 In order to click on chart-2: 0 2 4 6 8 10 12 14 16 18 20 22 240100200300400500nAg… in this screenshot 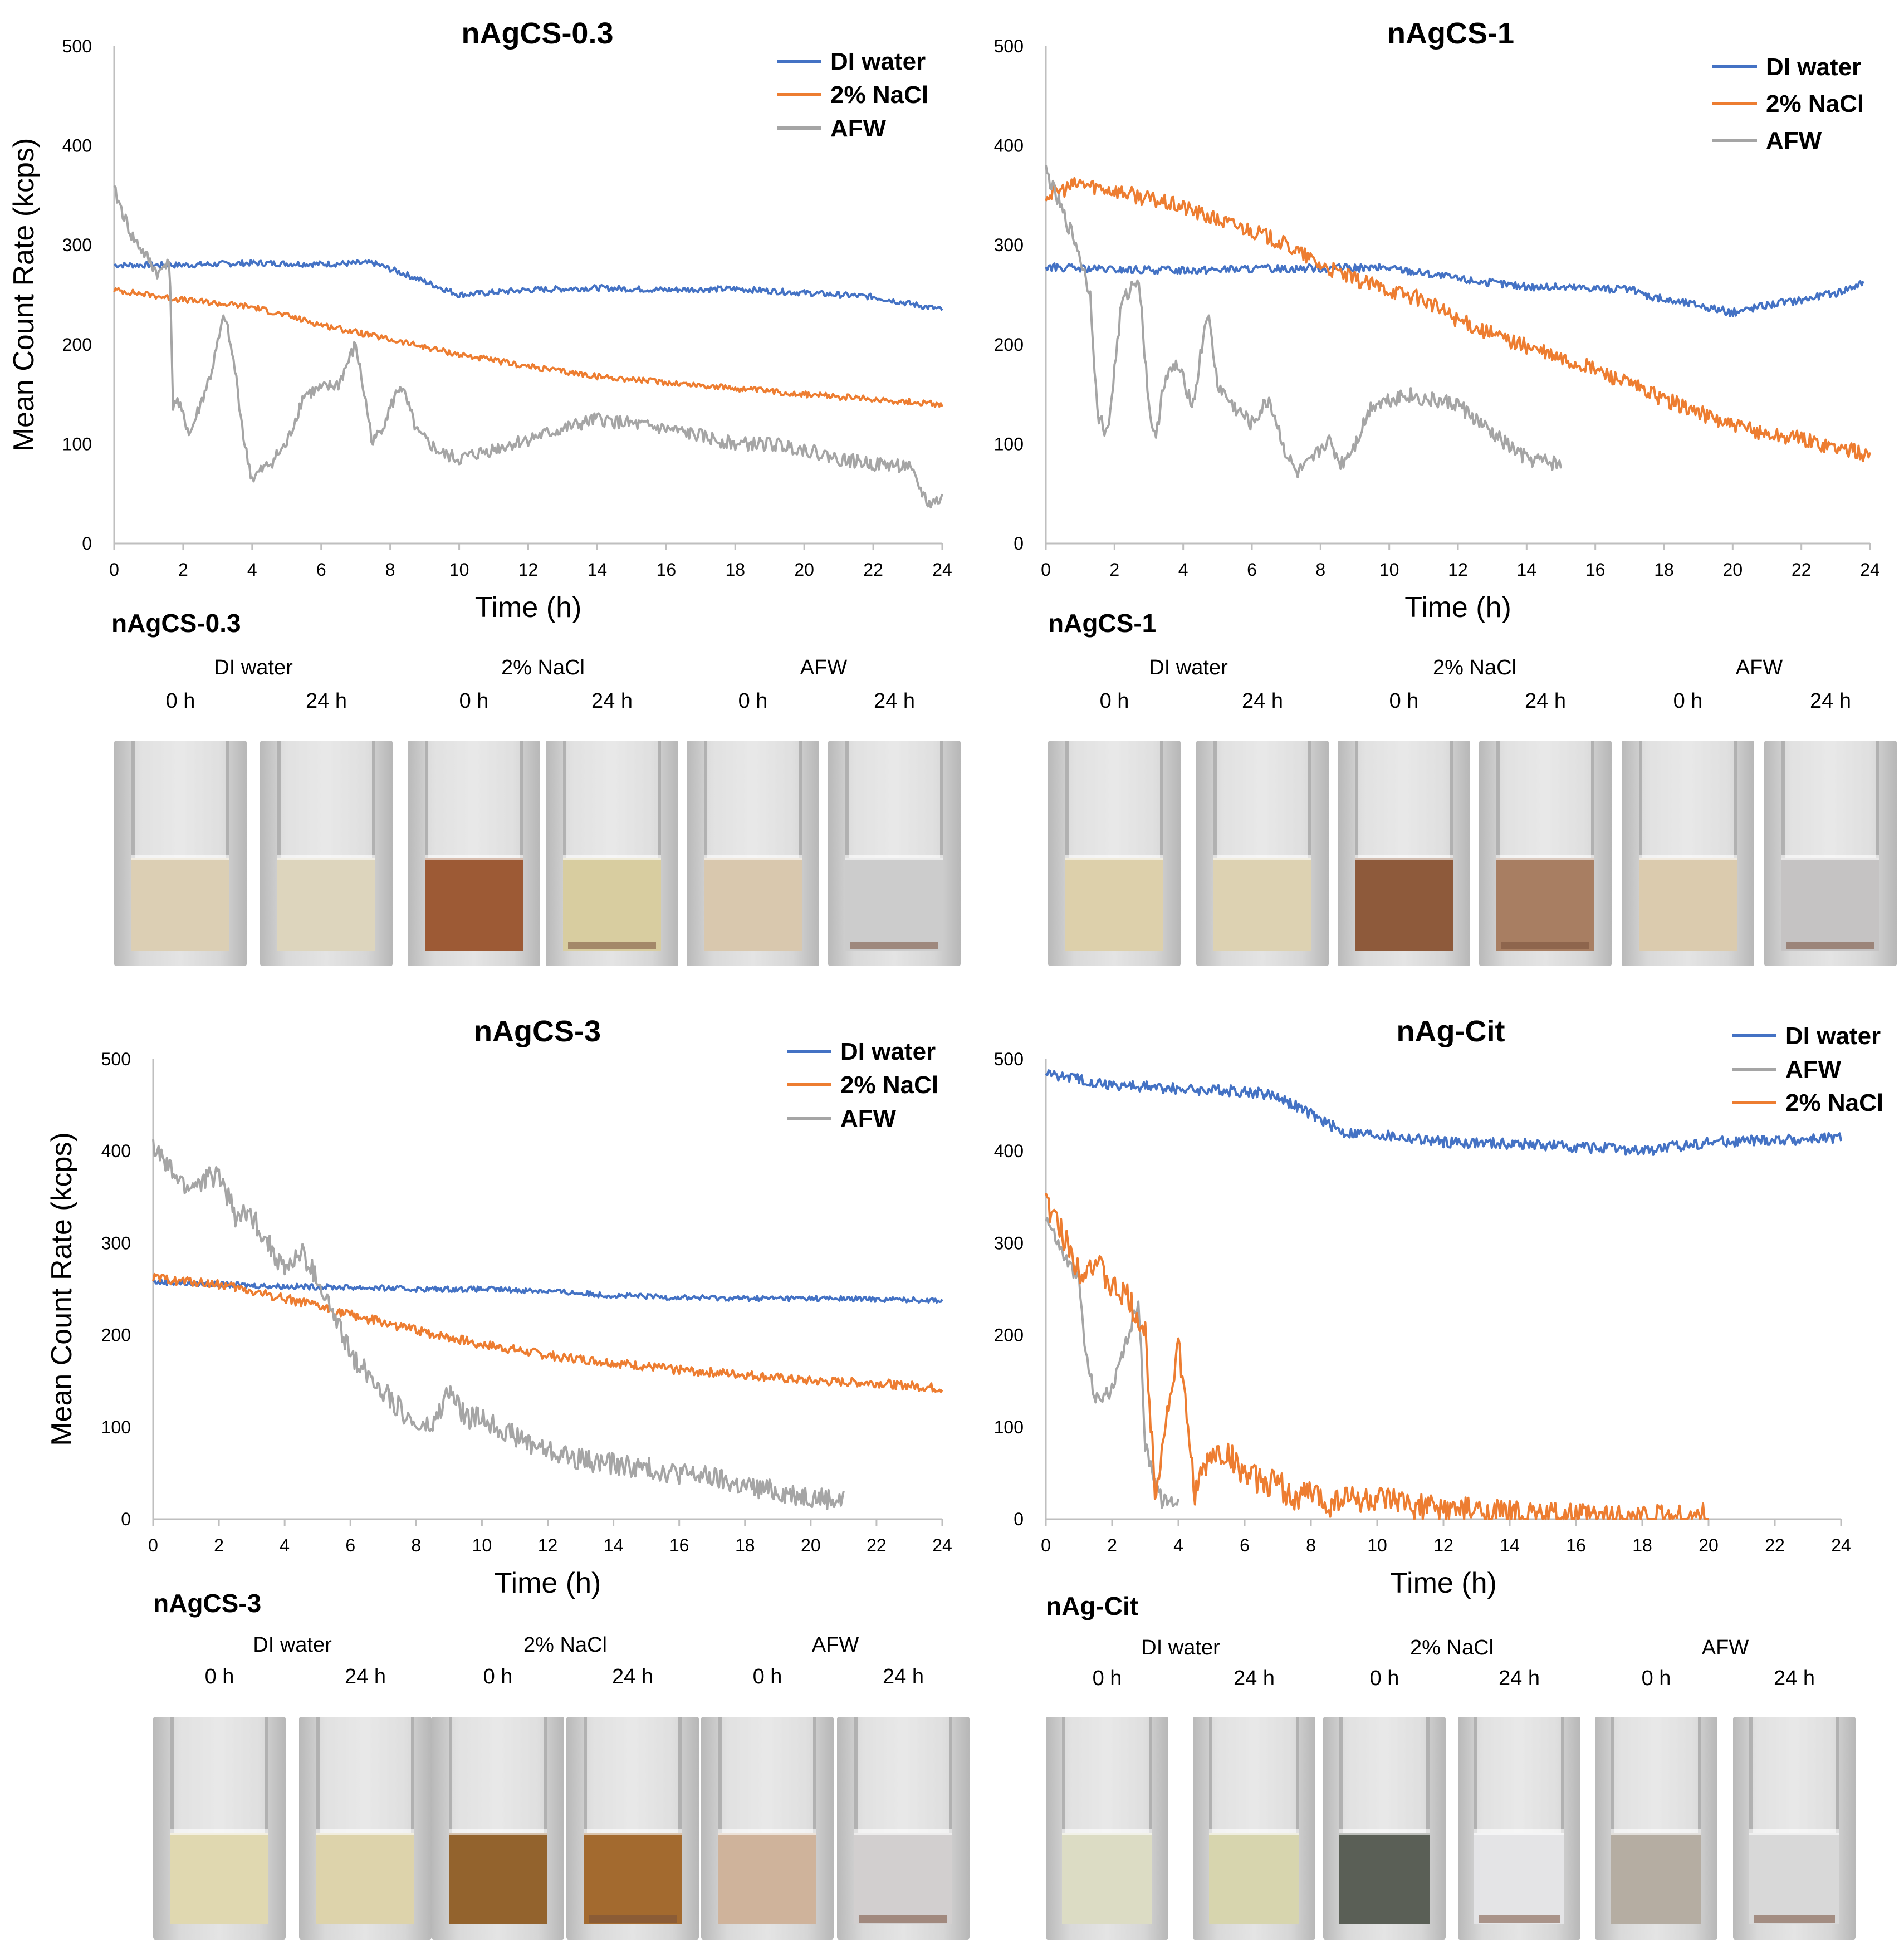, I will do `click(499, 1307)`.